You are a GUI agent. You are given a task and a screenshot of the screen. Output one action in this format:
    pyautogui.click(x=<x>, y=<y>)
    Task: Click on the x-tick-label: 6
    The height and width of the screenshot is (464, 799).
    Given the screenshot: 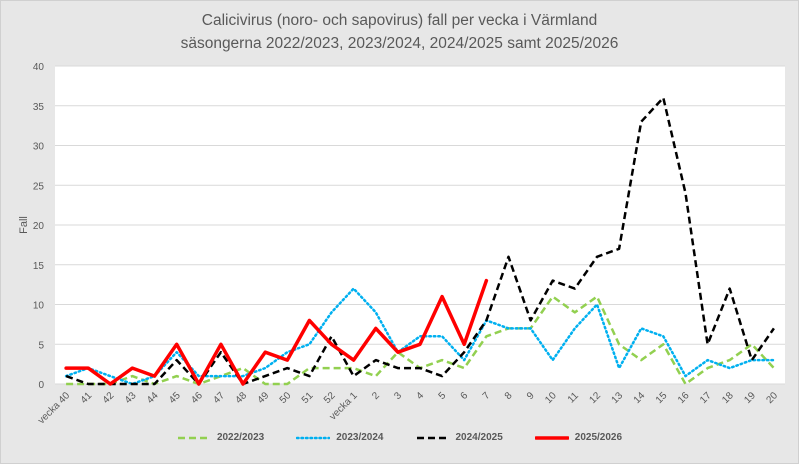 What is the action you would take?
    pyautogui.click(x=465, y=396)
    